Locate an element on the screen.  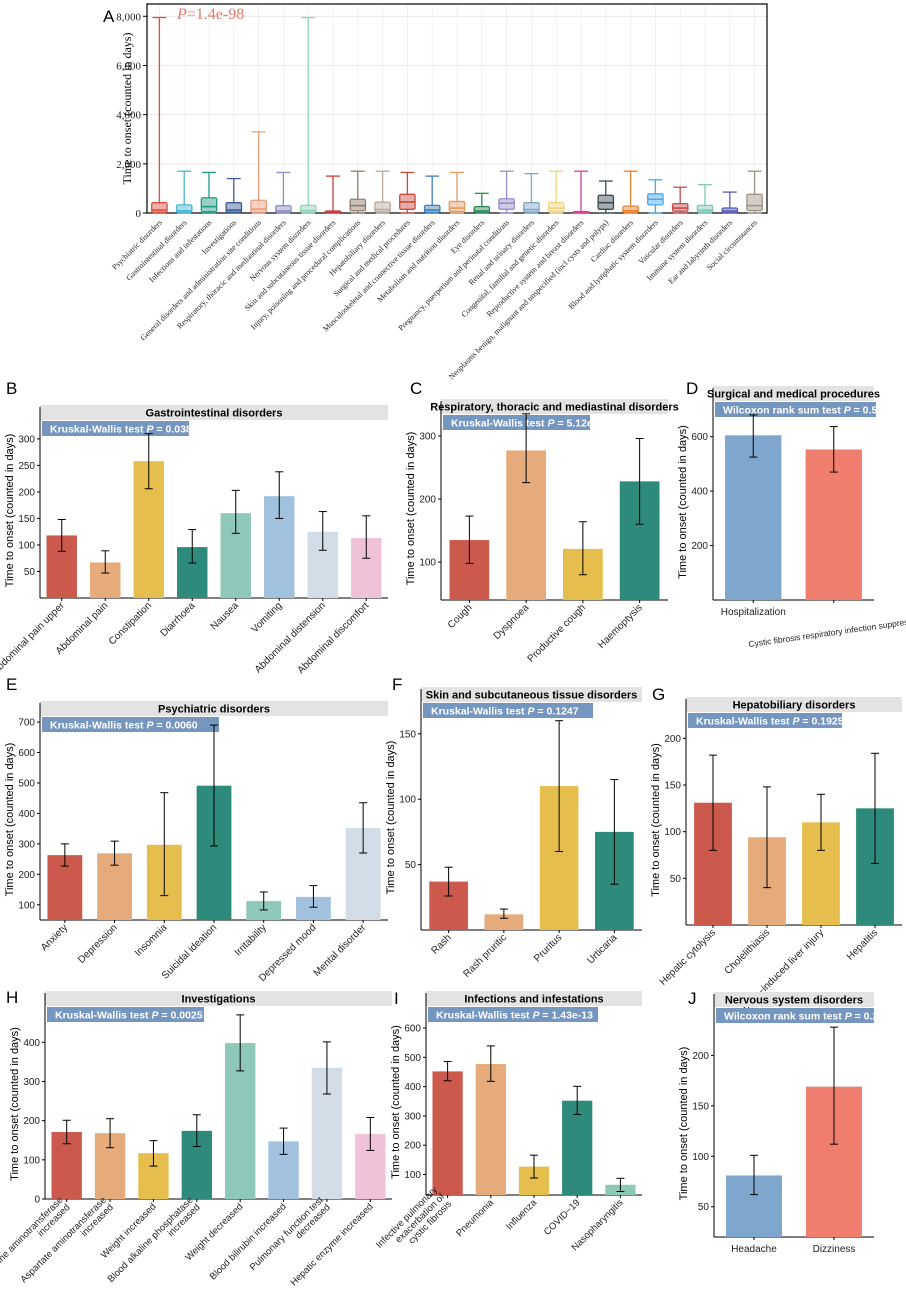
panel-title: Investigations is located at coordinates (219, 1000).